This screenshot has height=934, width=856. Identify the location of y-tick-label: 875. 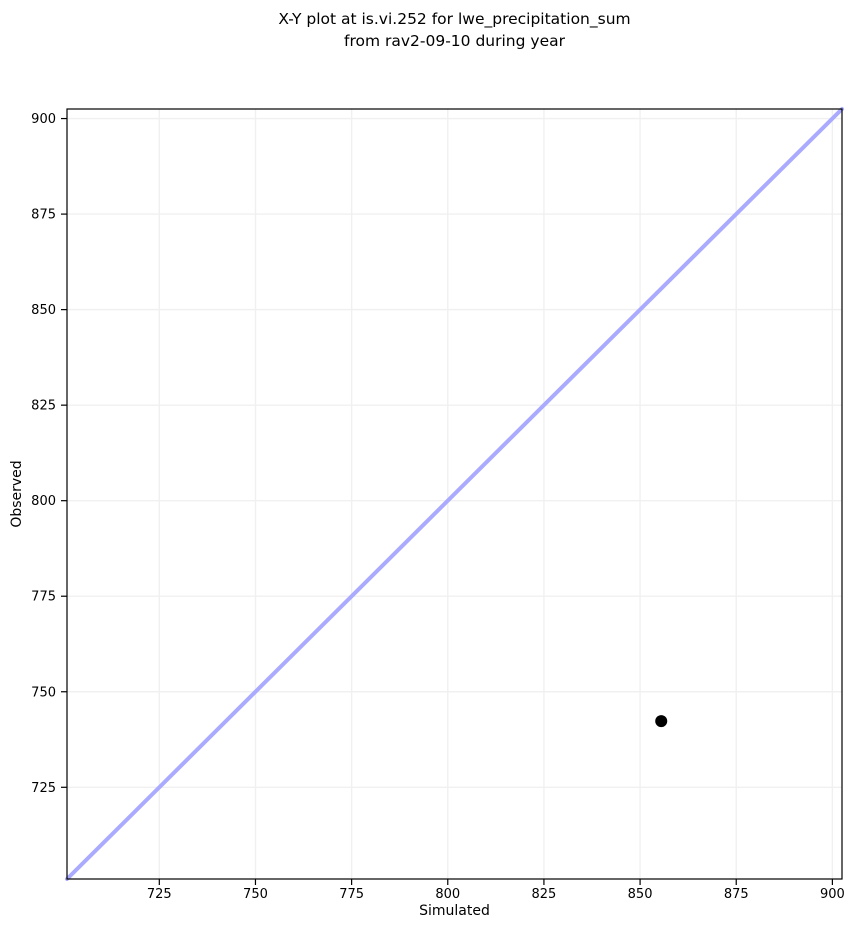
(43, 215).